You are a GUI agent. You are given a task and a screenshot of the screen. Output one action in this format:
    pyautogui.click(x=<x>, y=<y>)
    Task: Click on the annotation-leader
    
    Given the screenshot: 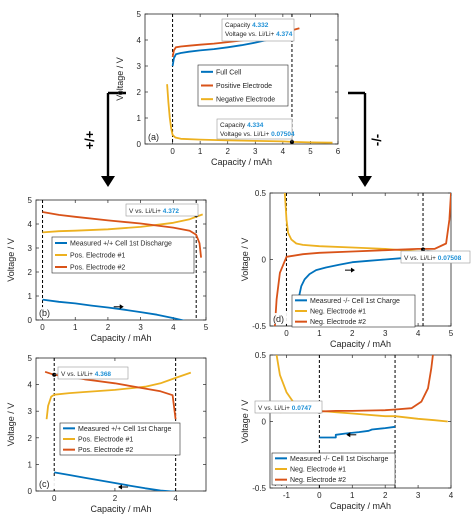 What is the action you would take?
    pyautogui.click(x=56, y=374)
    